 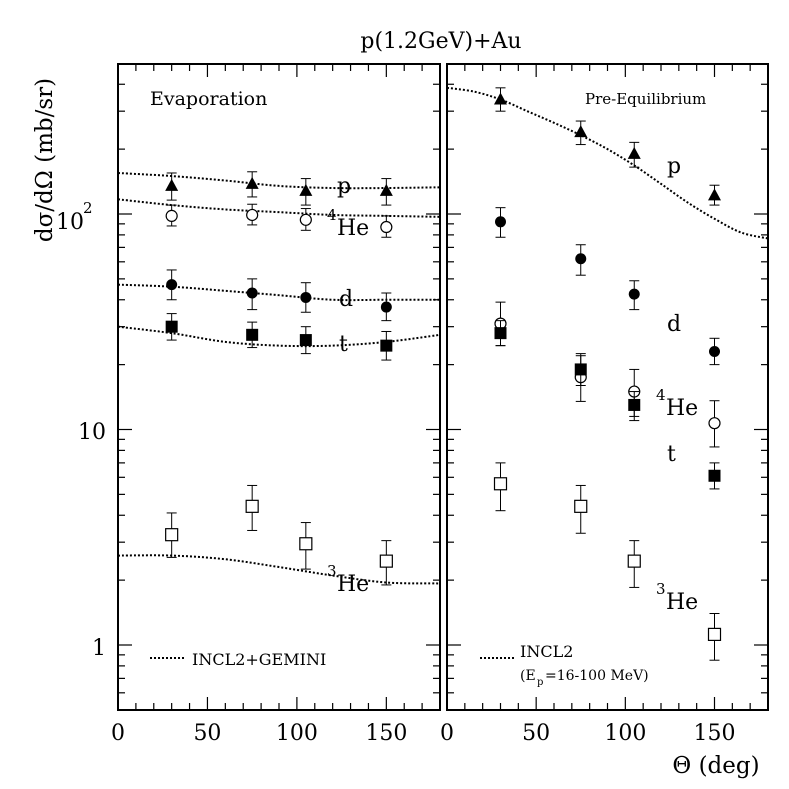 I want to click on x-axis-label: Θ (deg), so click(x=715, y=766).